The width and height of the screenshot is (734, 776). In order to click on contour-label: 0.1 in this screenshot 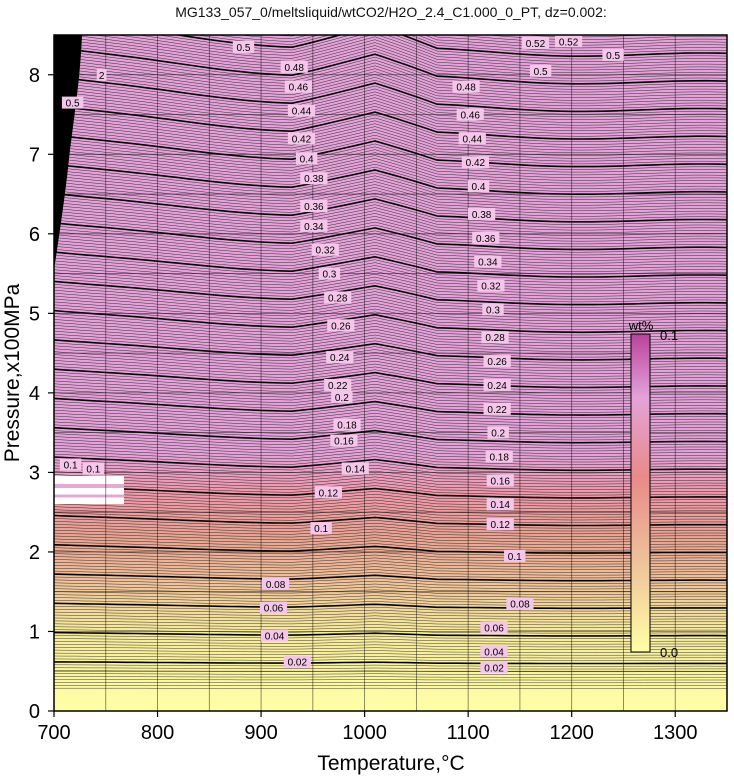, I will do `click(515, 556)`.